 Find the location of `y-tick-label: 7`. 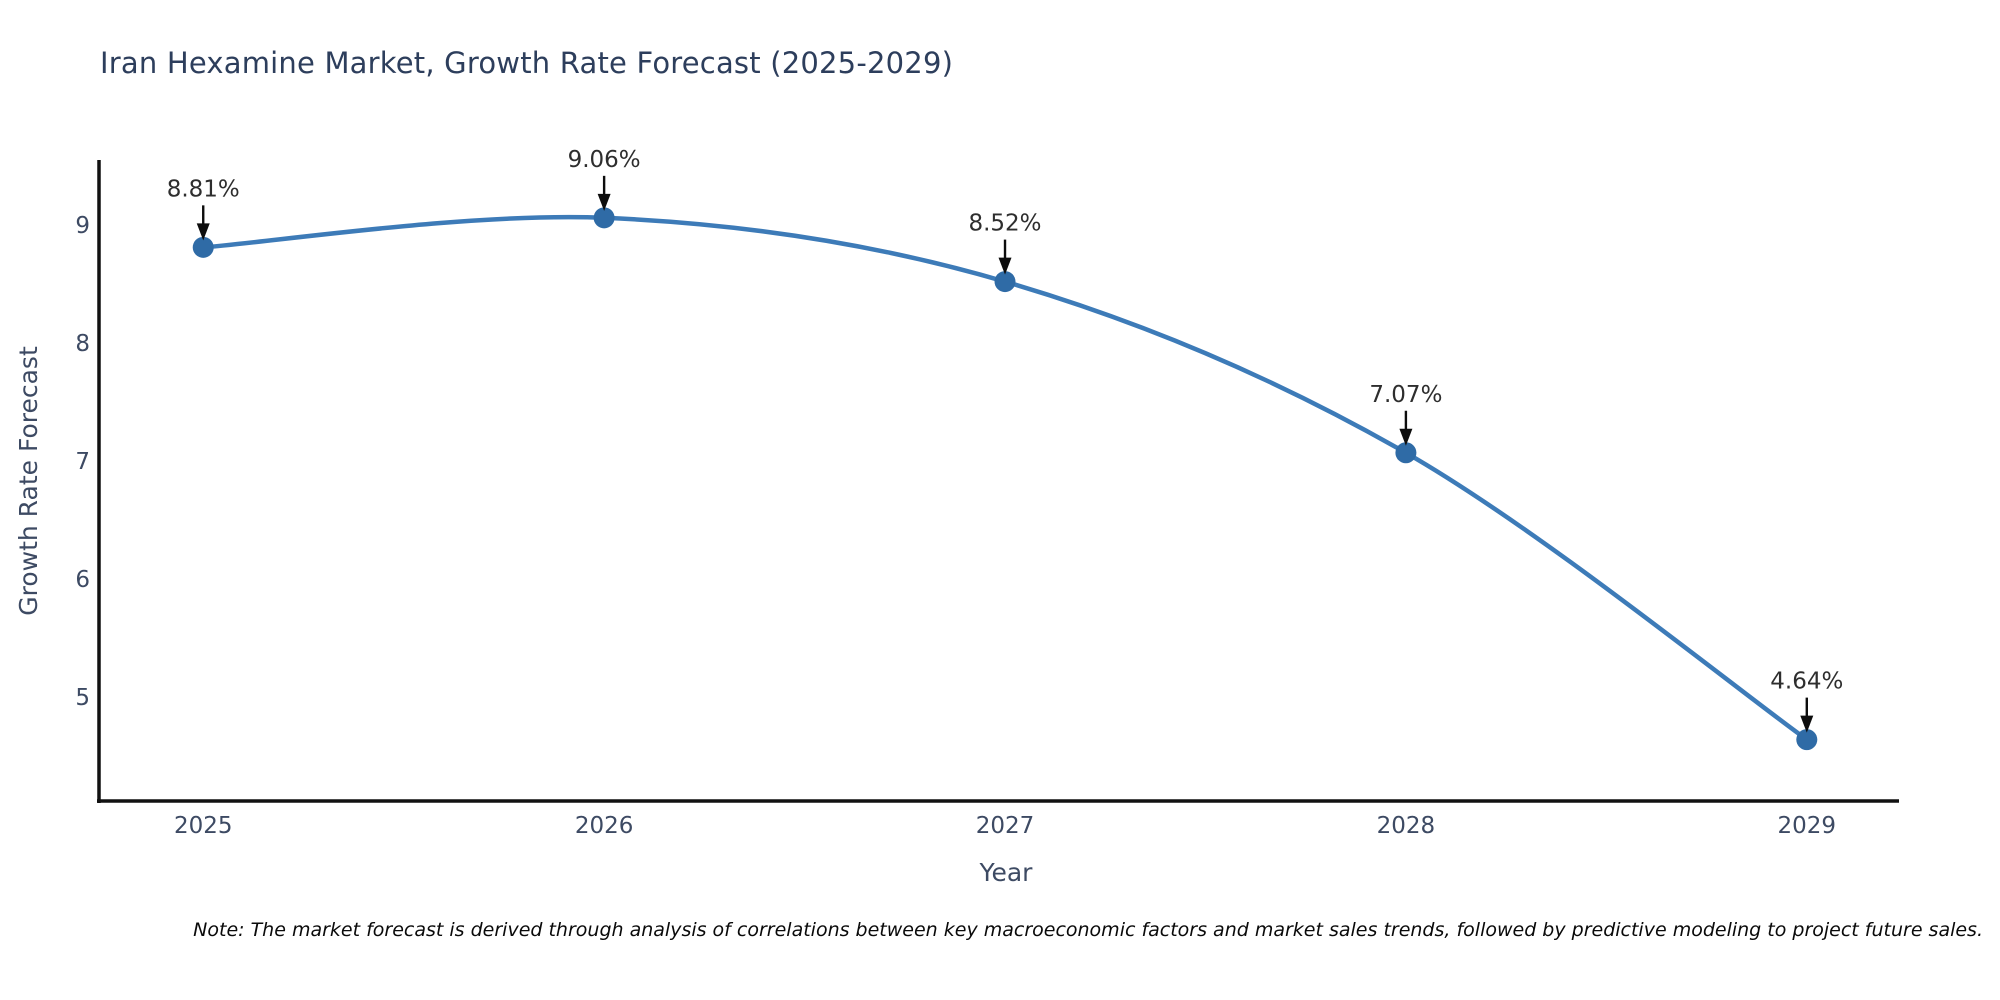

y-tick-label: 7 is located at coordinates (82, 462).